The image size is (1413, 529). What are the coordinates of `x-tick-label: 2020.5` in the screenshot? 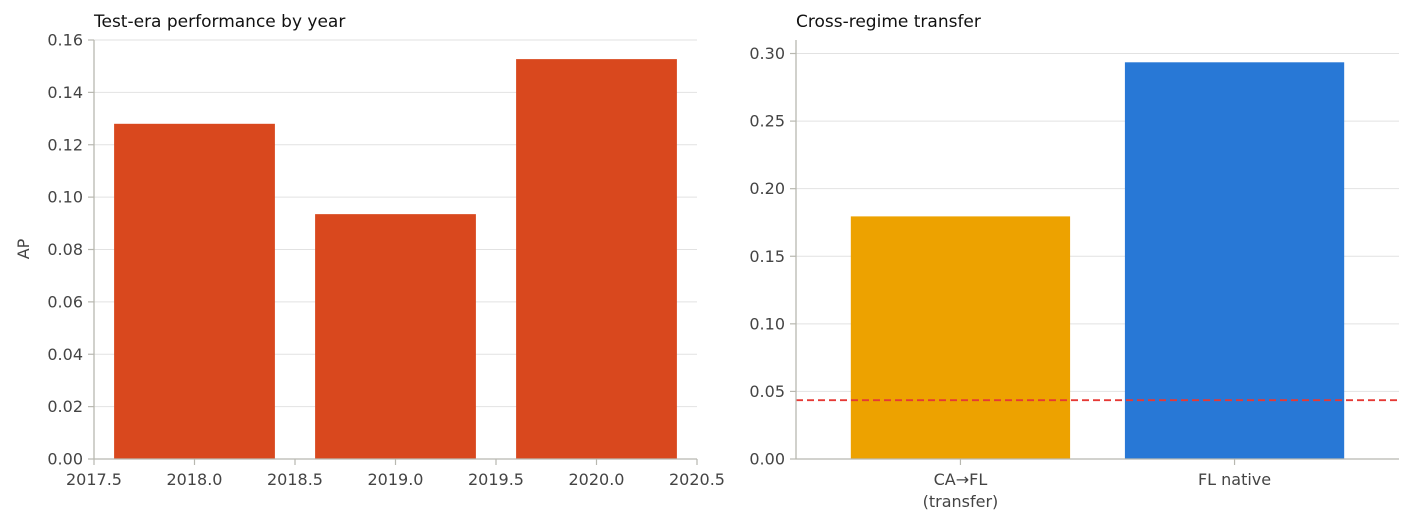 It's located at (697, 479).